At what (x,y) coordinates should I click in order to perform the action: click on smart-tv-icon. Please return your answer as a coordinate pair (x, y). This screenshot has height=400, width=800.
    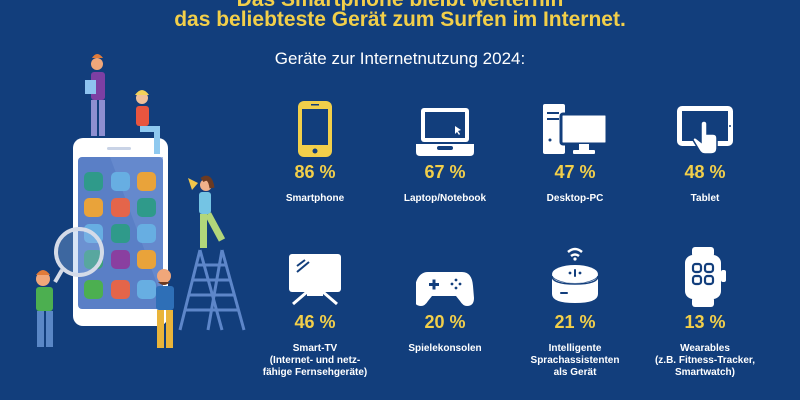
    Looking at the image, I should click on (315, 280).